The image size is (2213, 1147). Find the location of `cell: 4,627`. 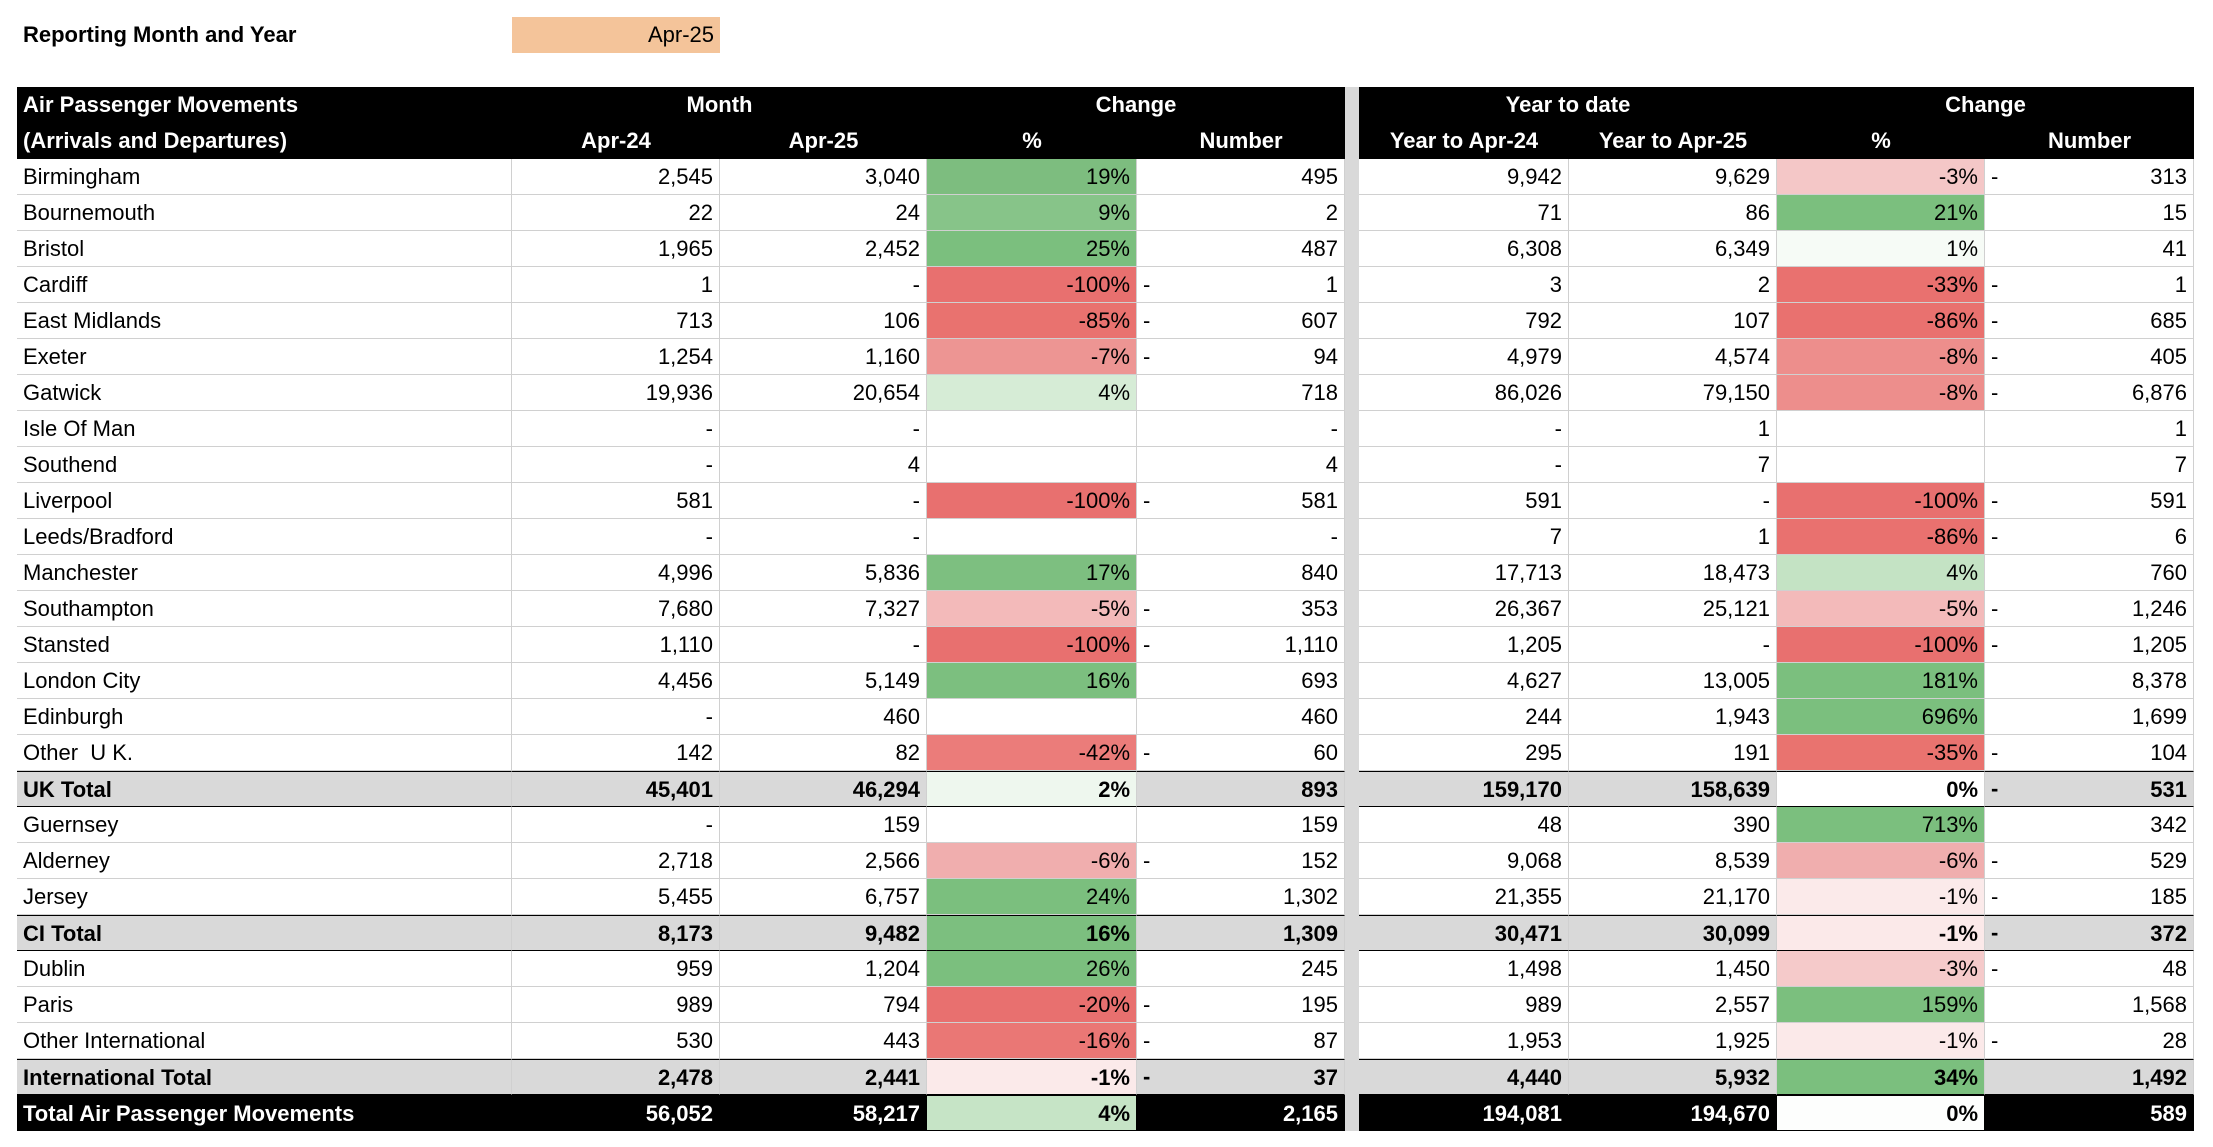

cell: 4,627 is located at coordinates (1464, 681).